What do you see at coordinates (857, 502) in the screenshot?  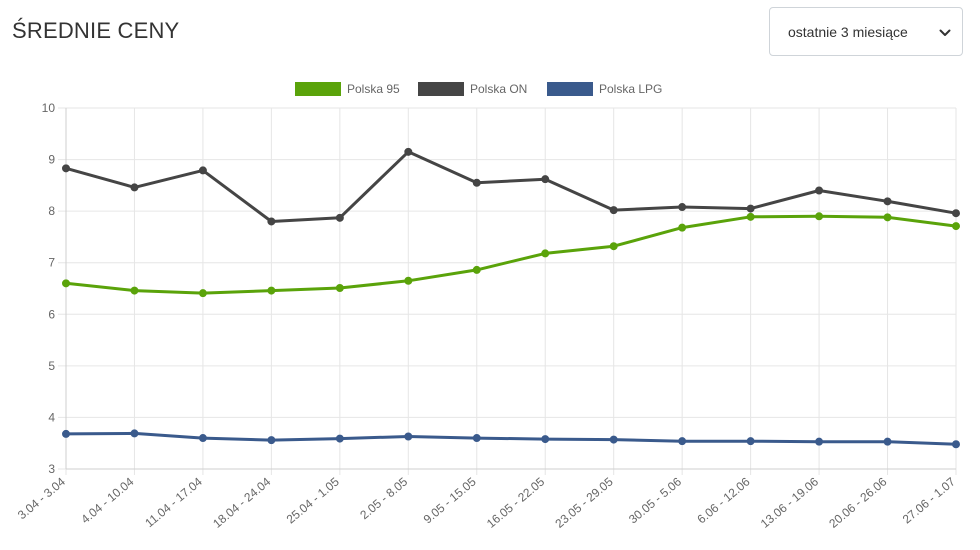 I see `x-tick-label: 20.06 - 26.06` at bounding box center [857, 502].